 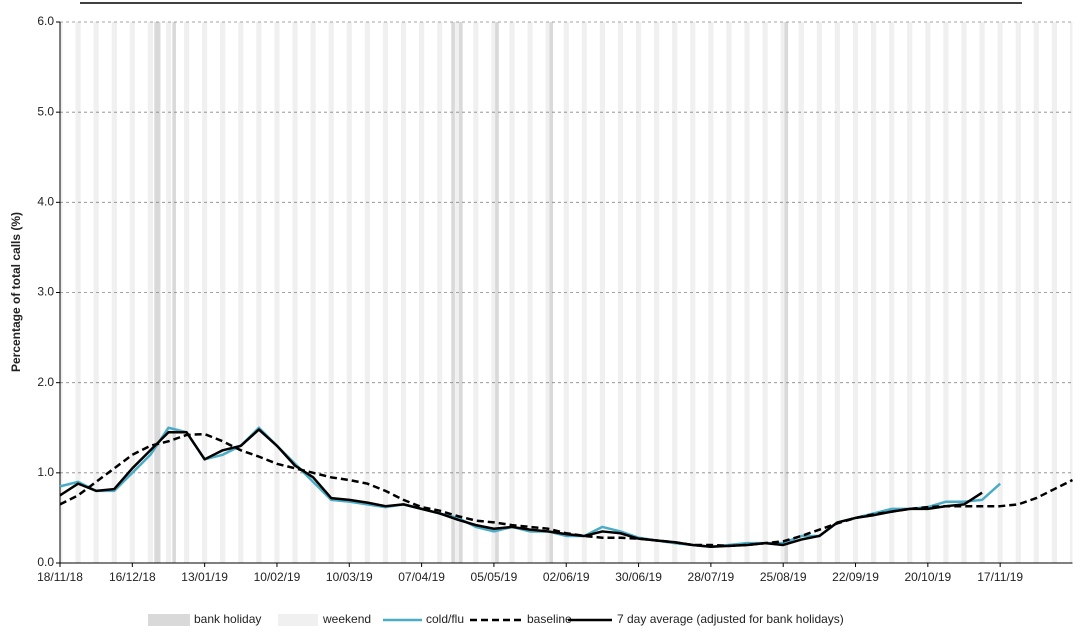 I want to click on x-tick-label: 18/11/18, so click(x=60, y=577).